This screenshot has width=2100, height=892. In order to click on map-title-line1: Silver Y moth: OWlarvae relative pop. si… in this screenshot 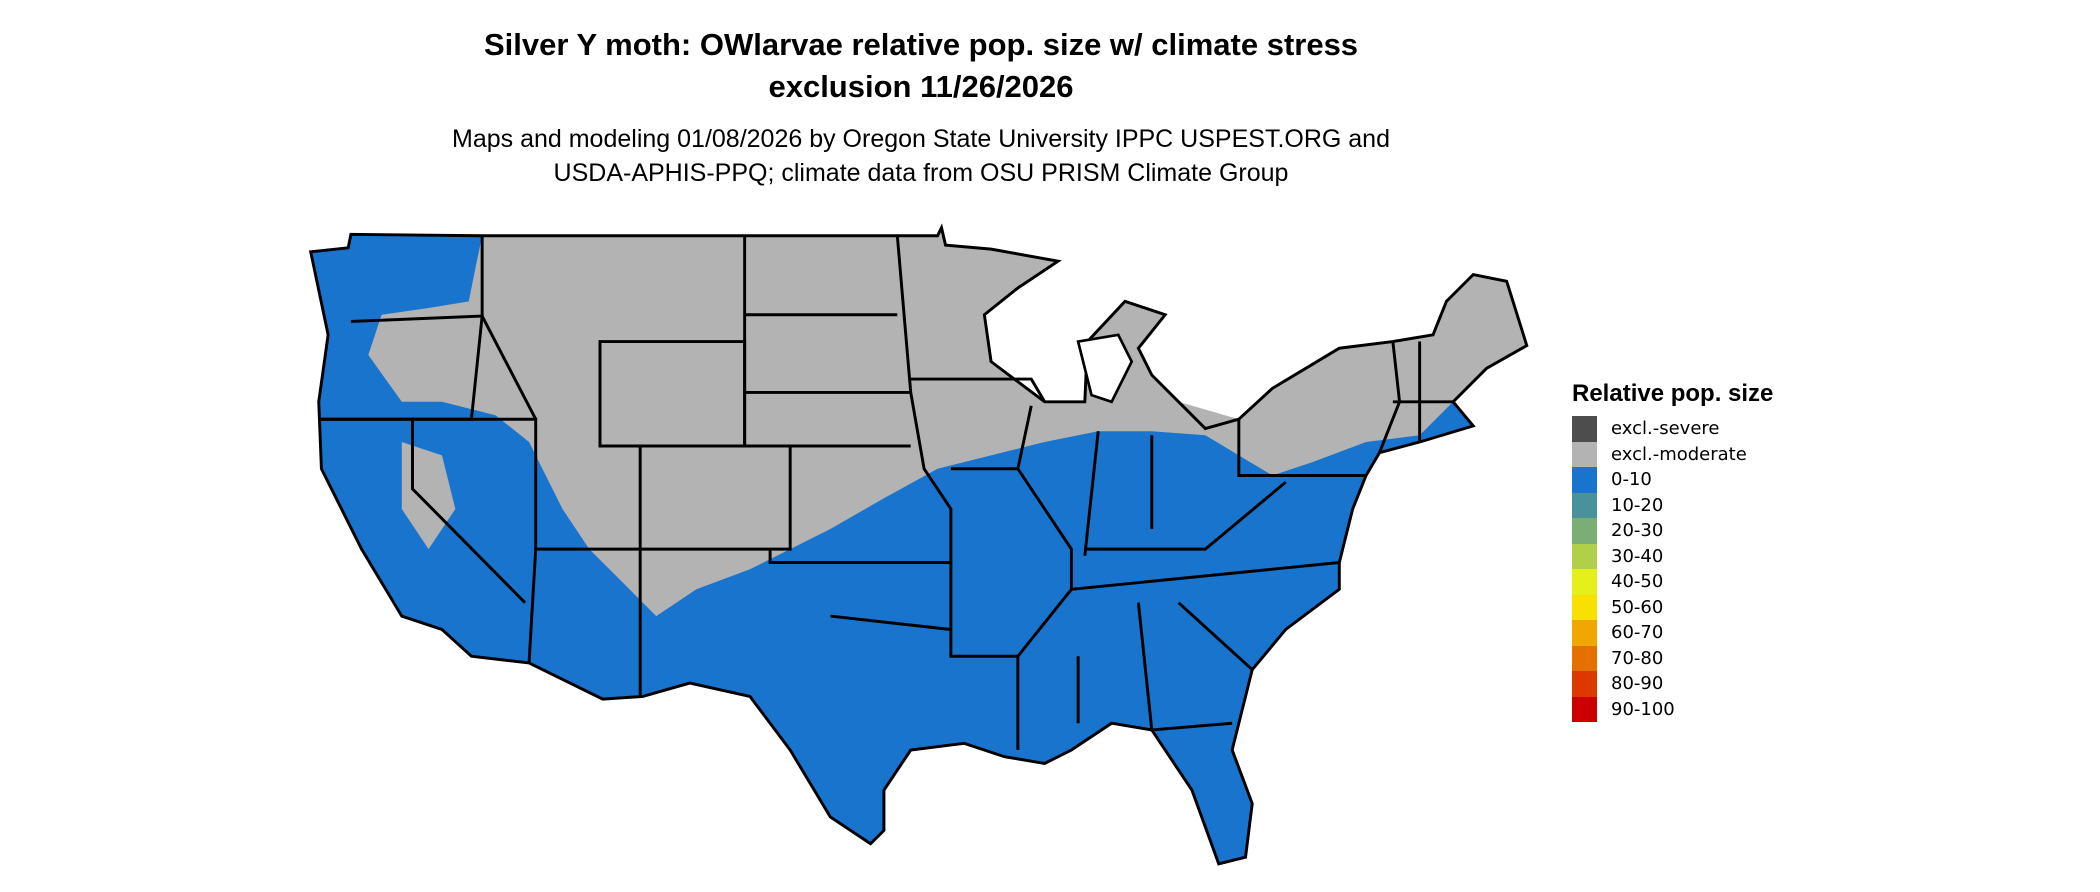, I will do `click(921, 44)`.